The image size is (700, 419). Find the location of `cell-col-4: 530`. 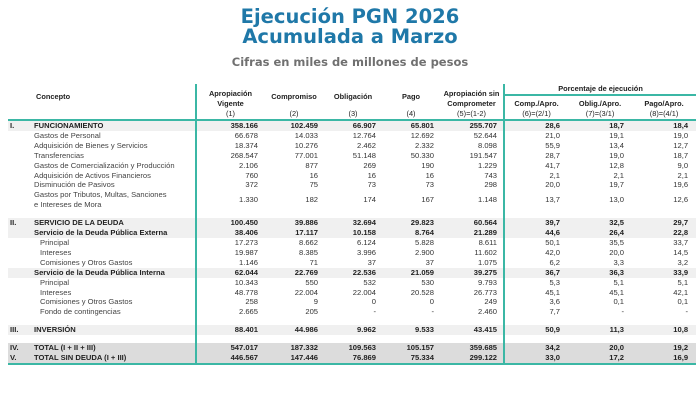

cell-col-4: 530 is located at coordinates (428, 282).